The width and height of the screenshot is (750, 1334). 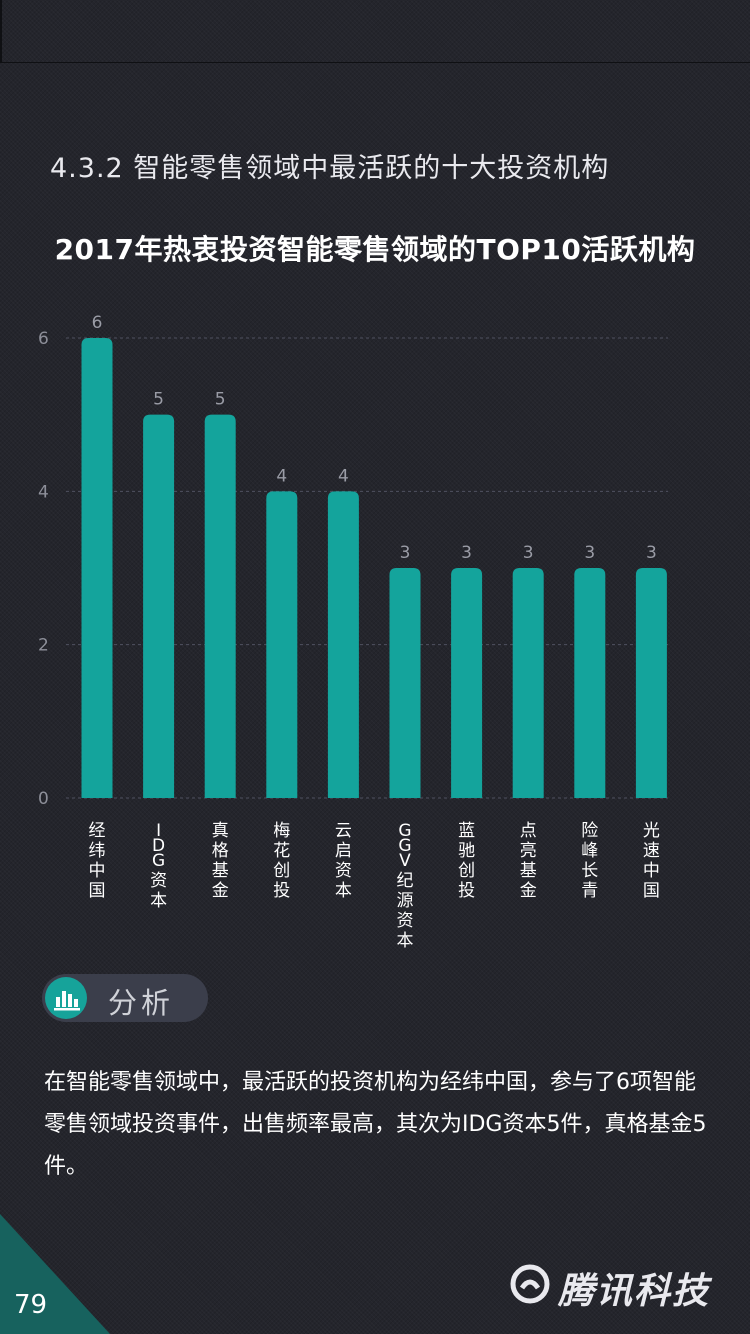 I want to click on corner-decoration, so click(x=55, y=1274).